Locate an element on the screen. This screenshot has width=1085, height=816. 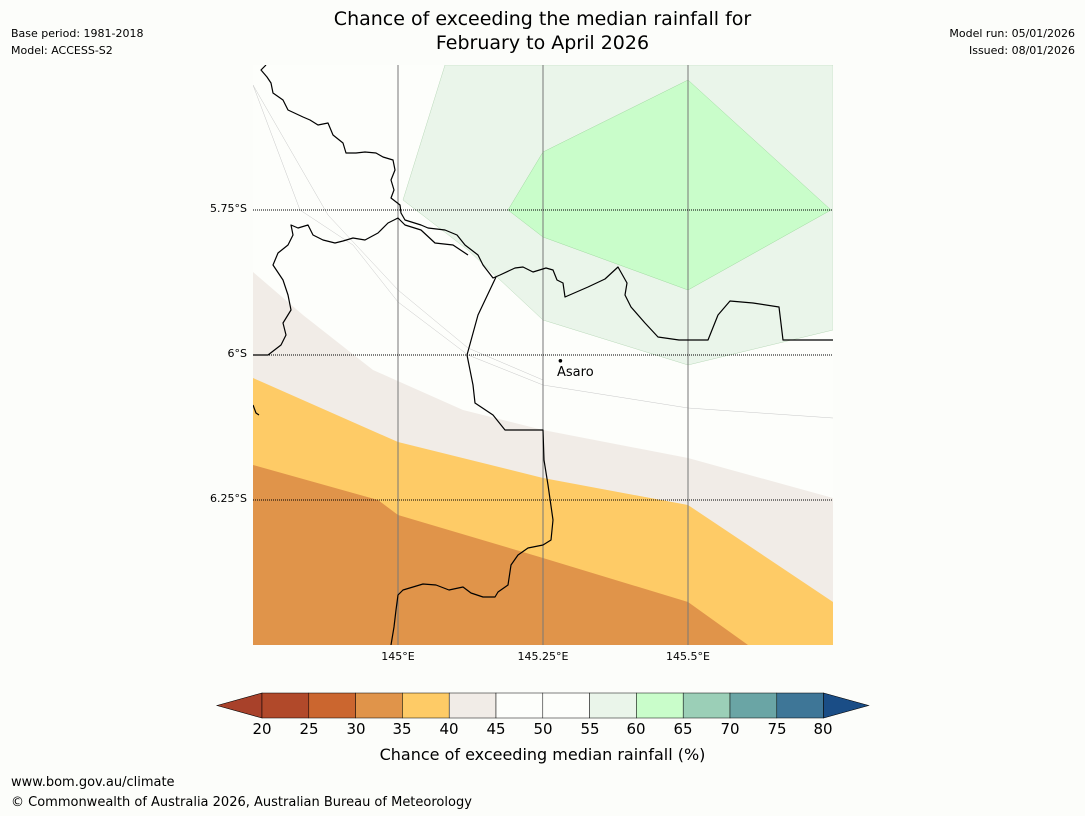
lat-label-6-25: 6.25°S is located at coordinates (228, 498).